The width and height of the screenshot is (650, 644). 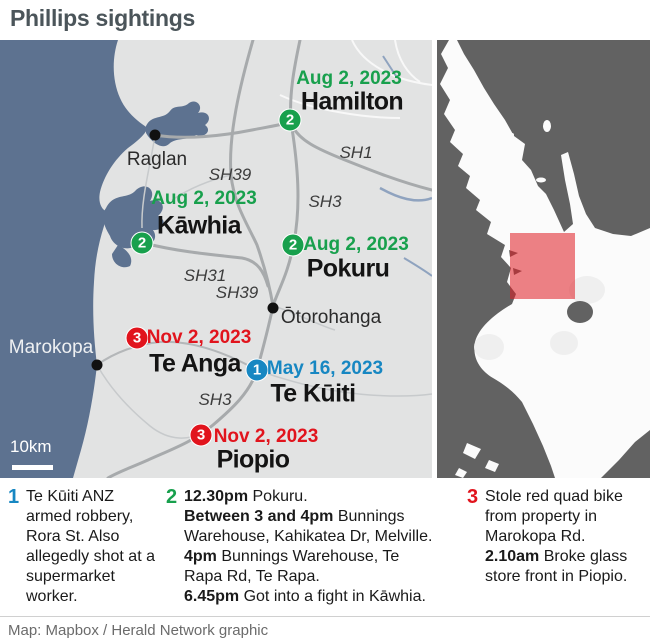 I want to click on sighting-place-pokuru: Pokuru, so click(x=348, y=268).